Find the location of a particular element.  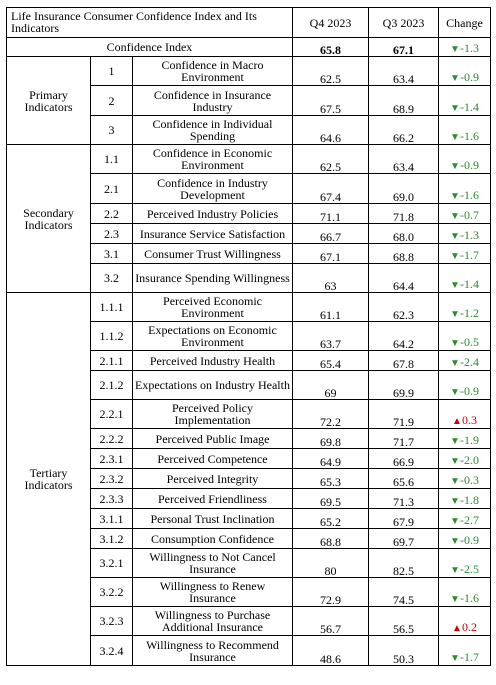

q4-value: 65.3 is located at coordinates (330, 478).